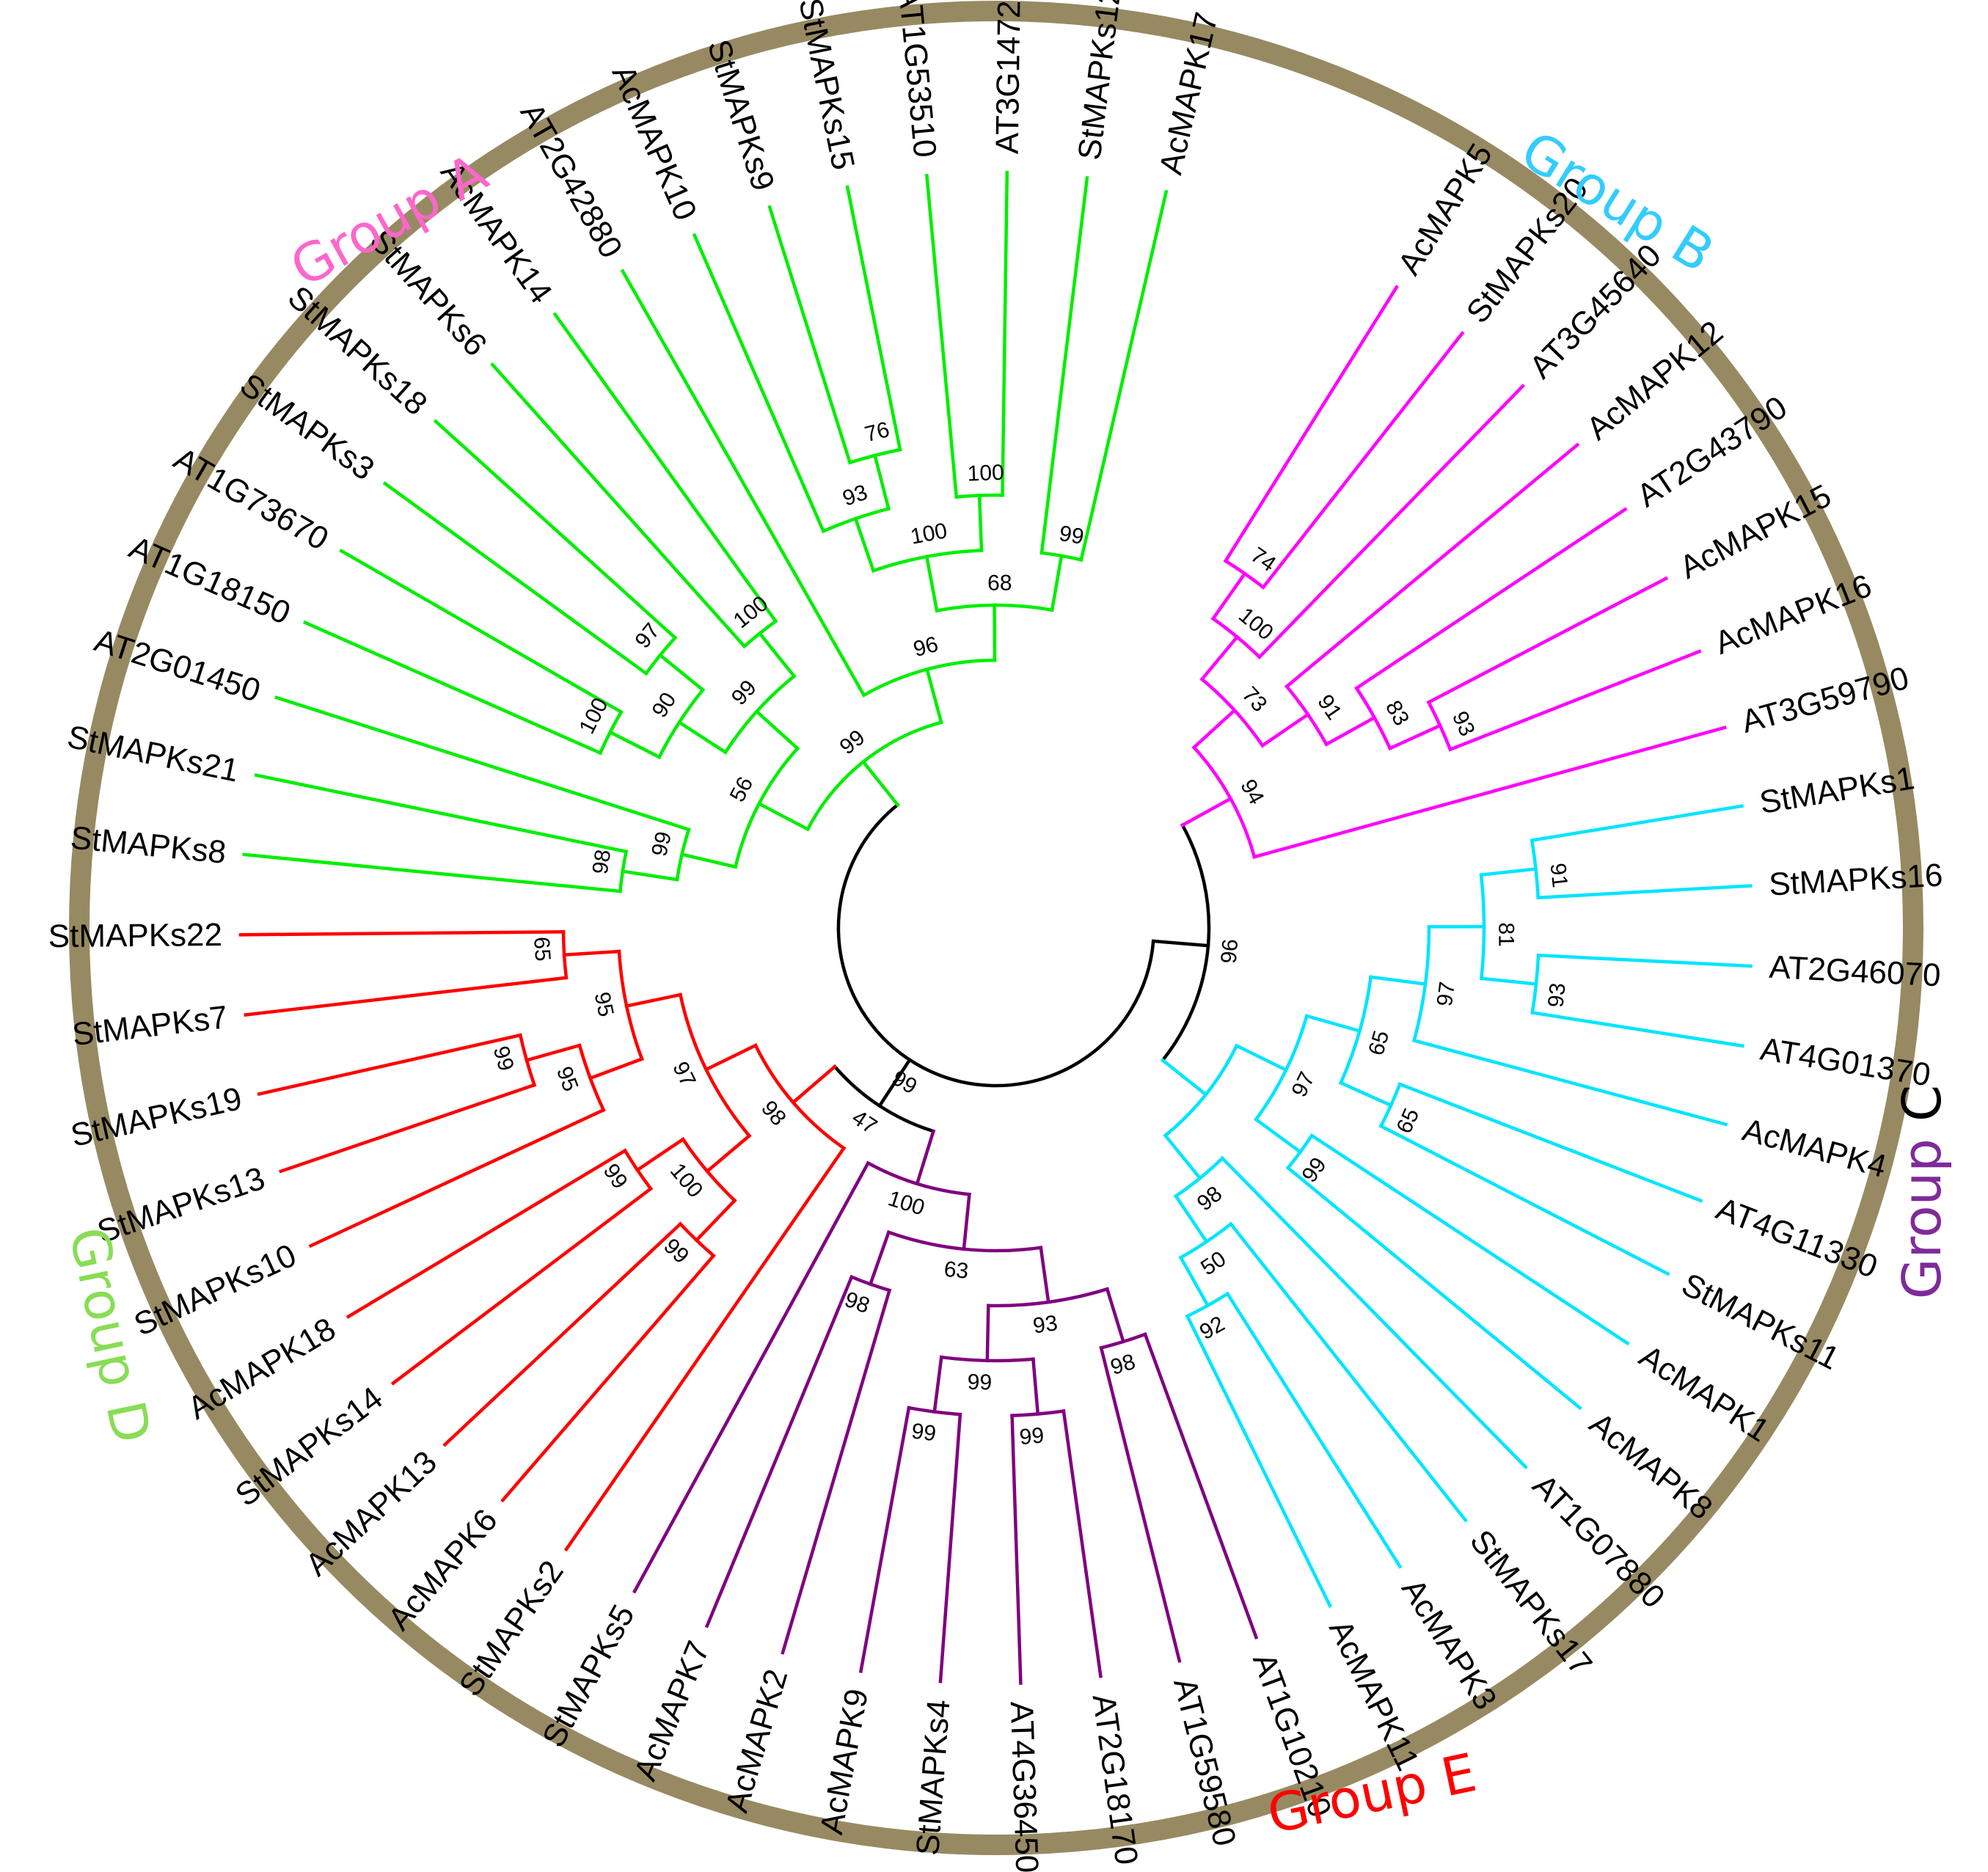 The width and height of the screenshot is (1988, 1872). What do you see at coordinates (757, 1741) in the screenshot?
I see `taxon-acmapk2: AcMAPK2` at bounding box center [757, 1741].